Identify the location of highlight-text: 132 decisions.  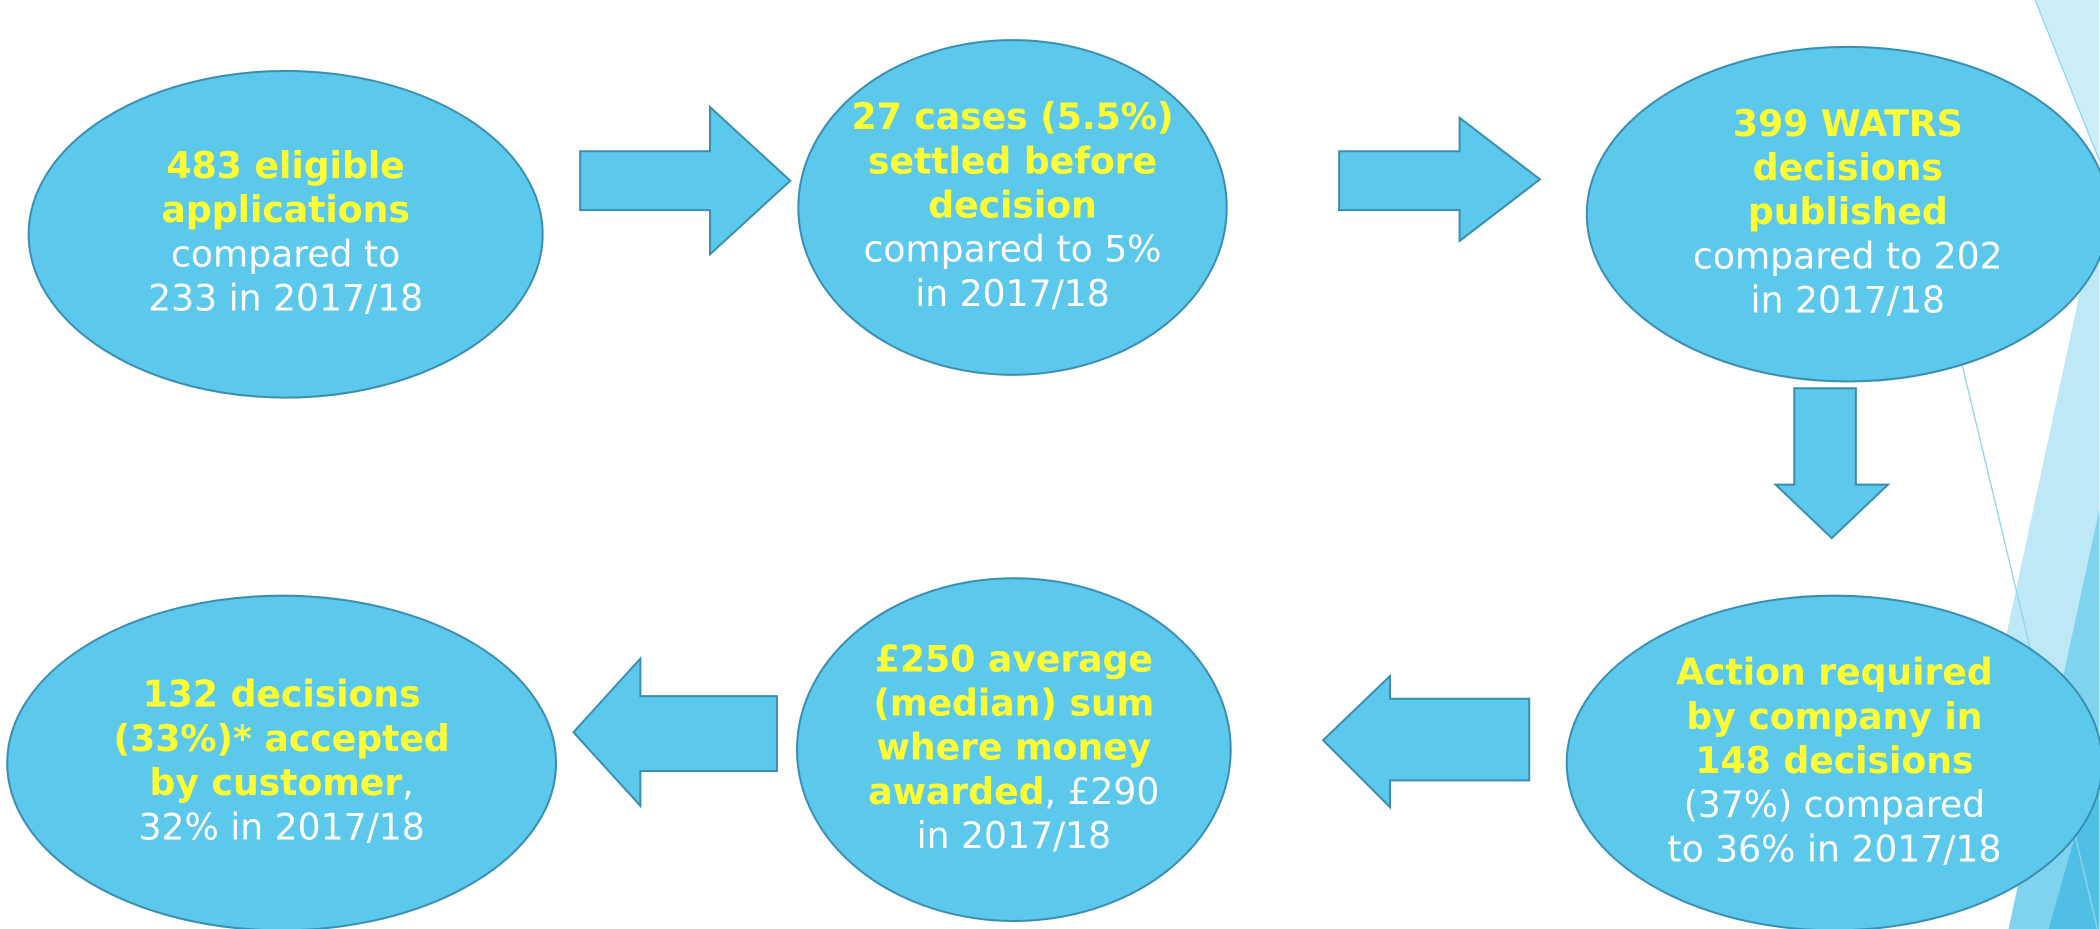
(282, 694).